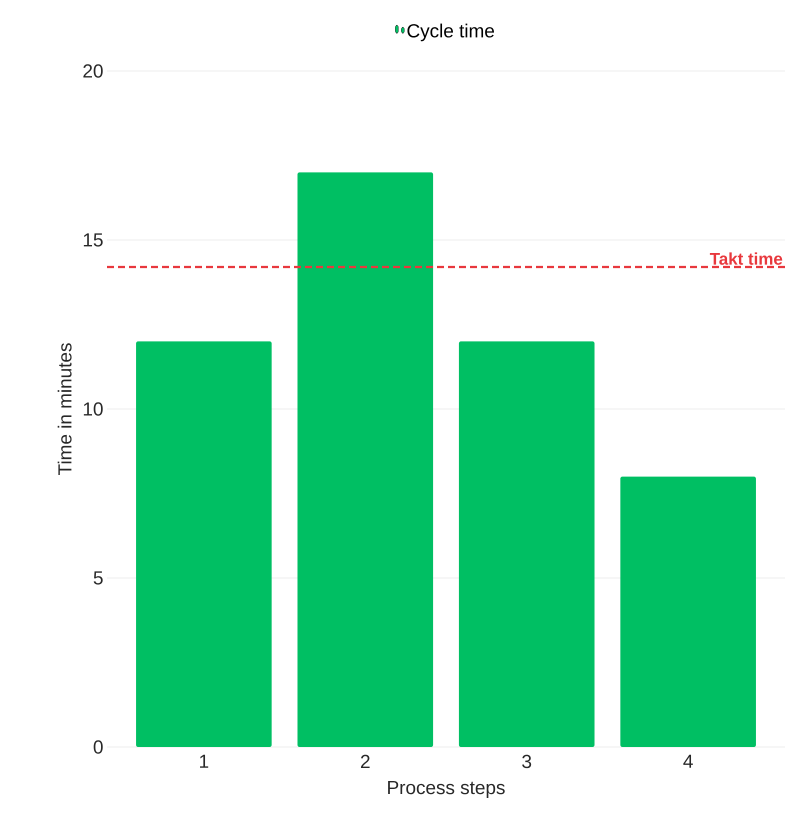  I want to click on x-tick-label: 2, so click(365, 761).